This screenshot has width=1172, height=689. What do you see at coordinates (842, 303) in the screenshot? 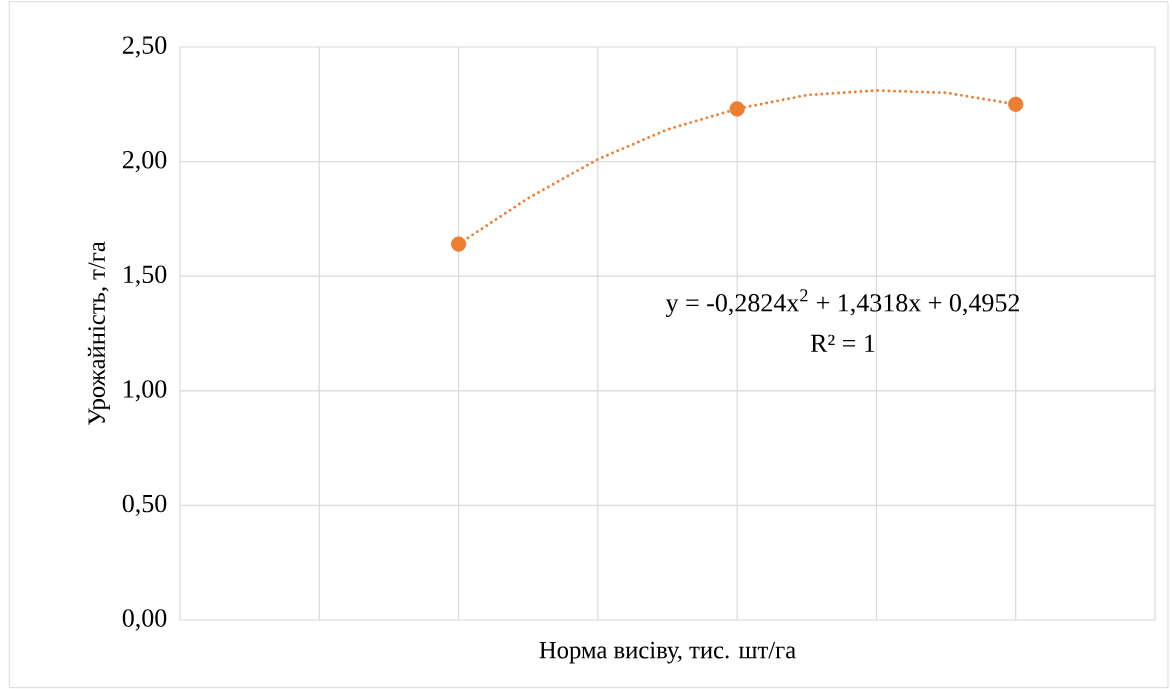
I see `annotation: y = -0,2824x$^{2}$ + 1,4318x + 0,4952` at bounding box center [842, 303].